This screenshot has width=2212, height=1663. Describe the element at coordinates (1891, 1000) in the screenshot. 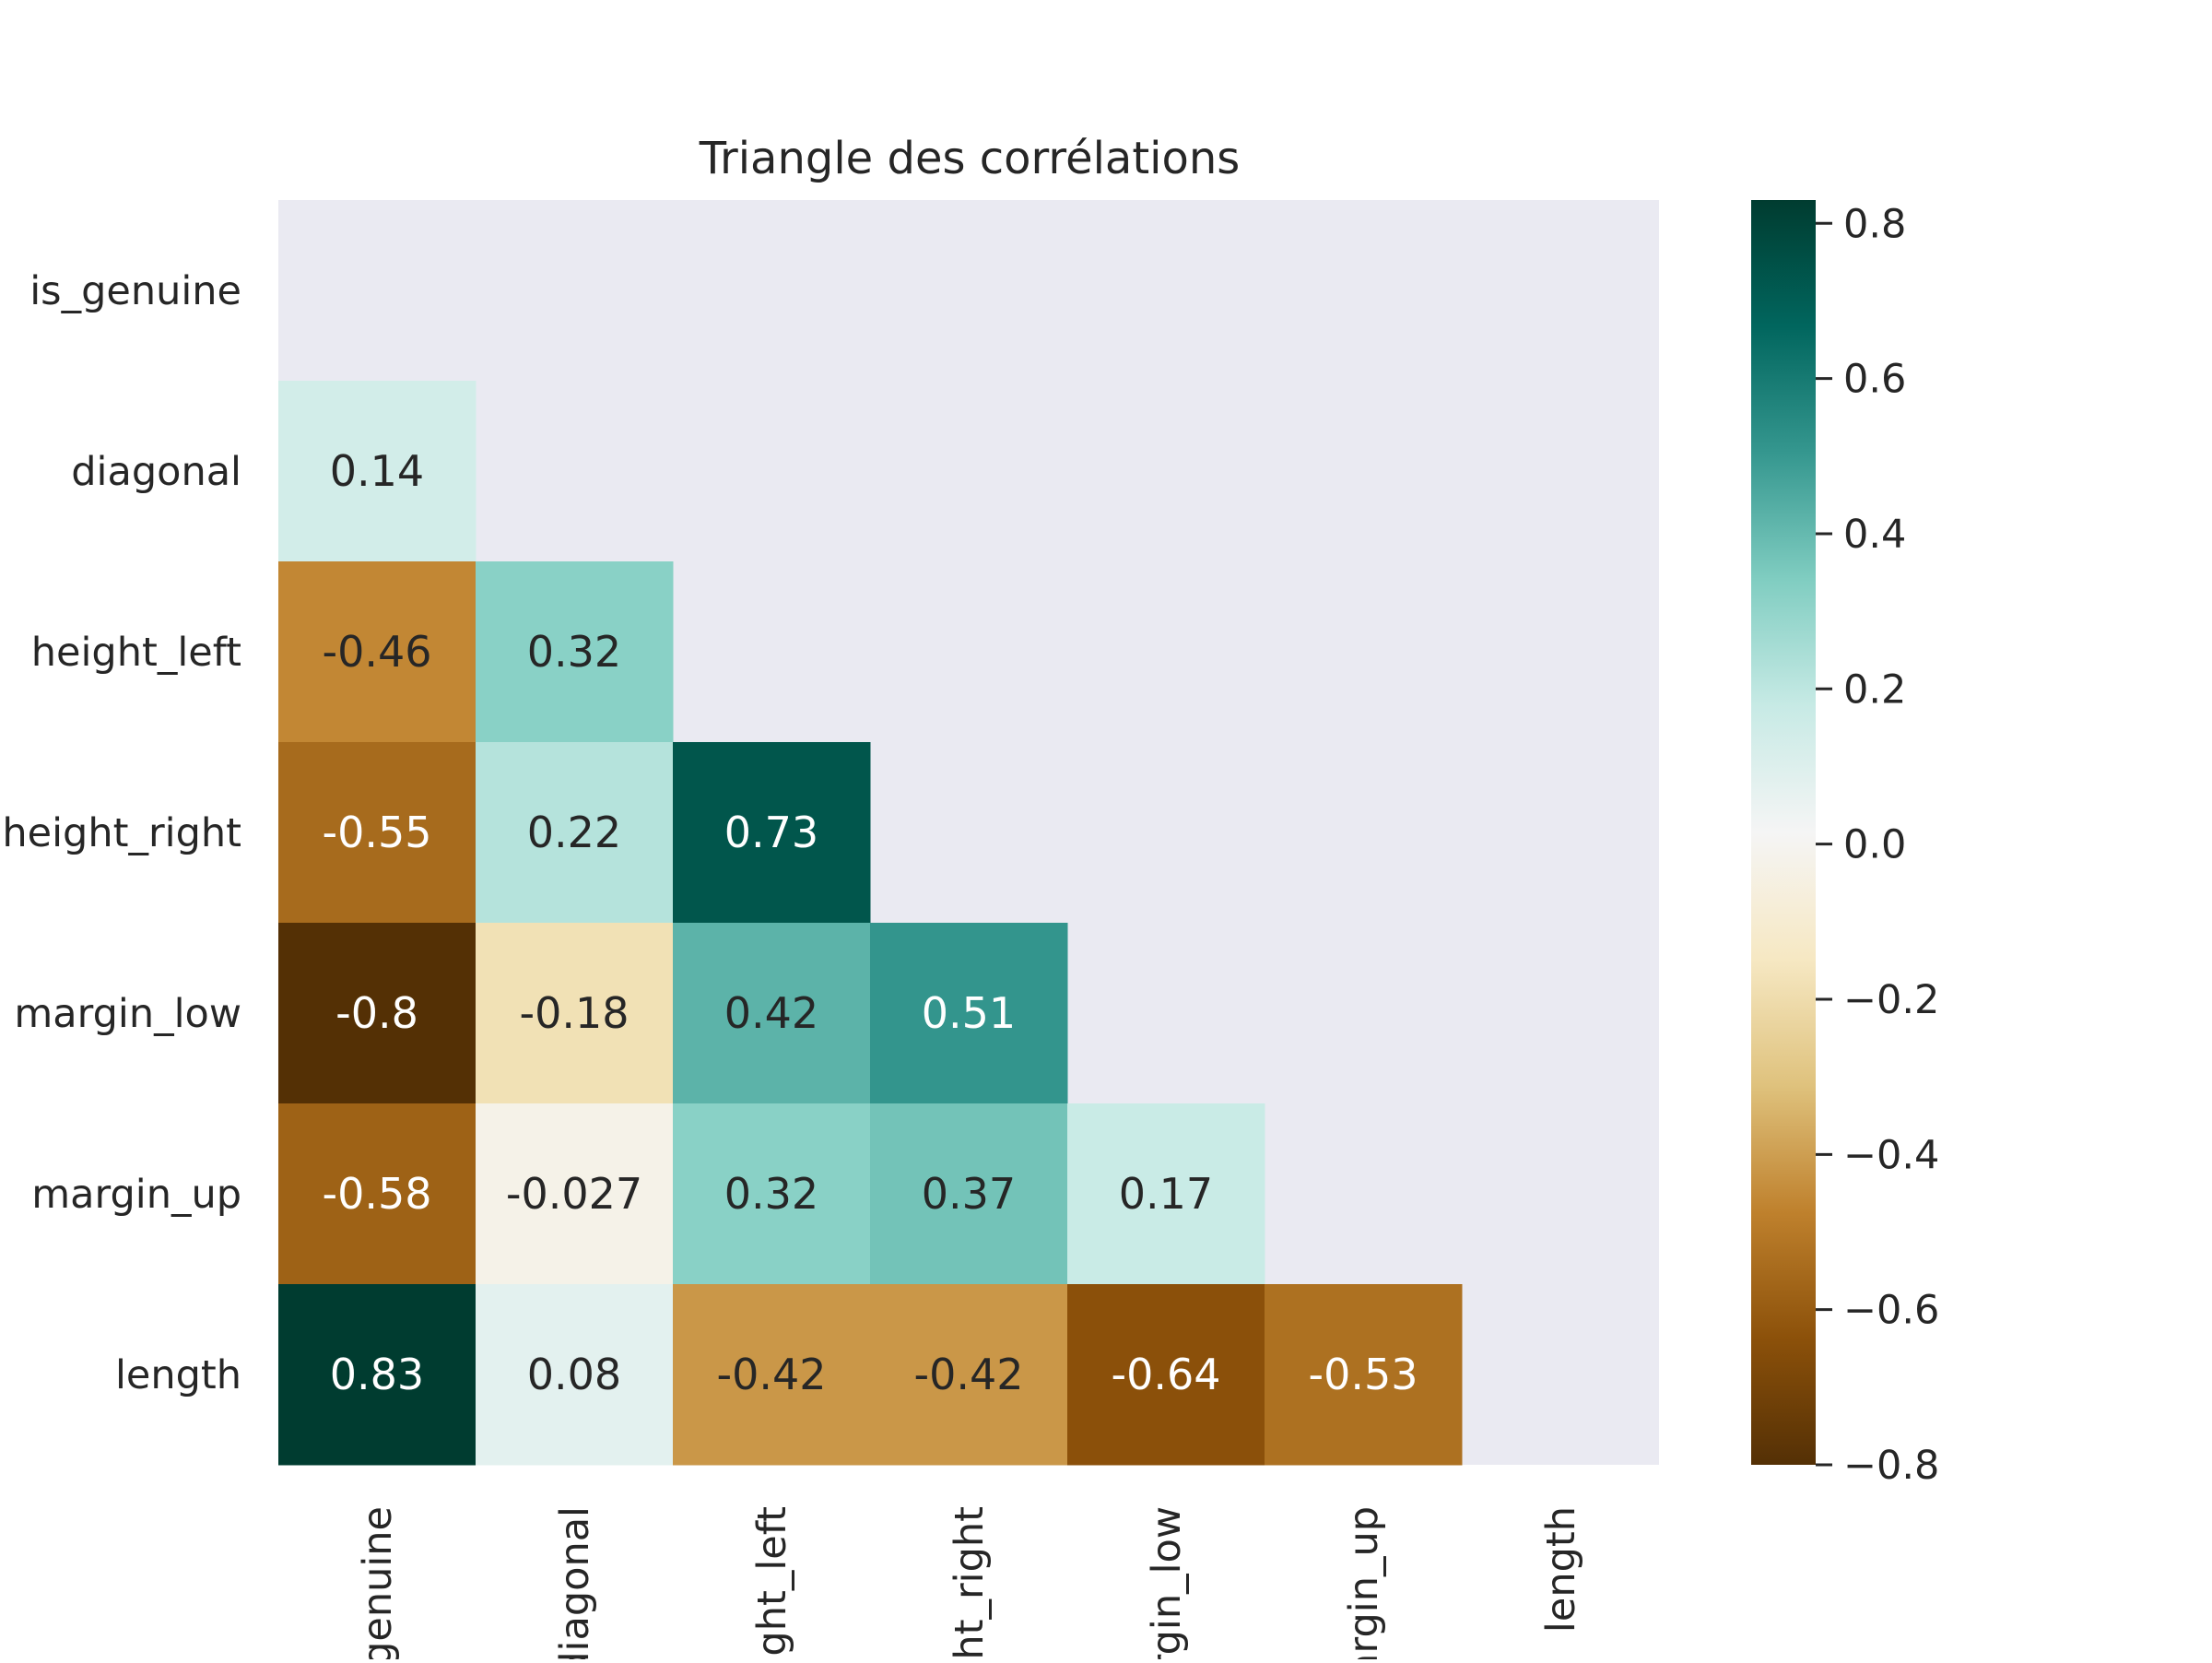

I see `colorbar-tick-label: −0.2` at that location.